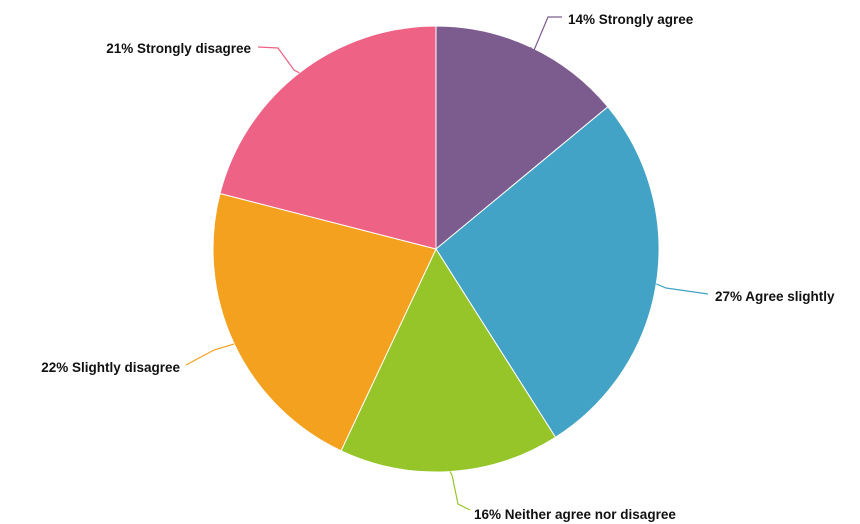 The height and width of the screenshot is (524, 860). Describe the element at coordinates (178, 48) in the screenshot. I see `label-strongly-disagree: 21% Strongly disagree` at that location.